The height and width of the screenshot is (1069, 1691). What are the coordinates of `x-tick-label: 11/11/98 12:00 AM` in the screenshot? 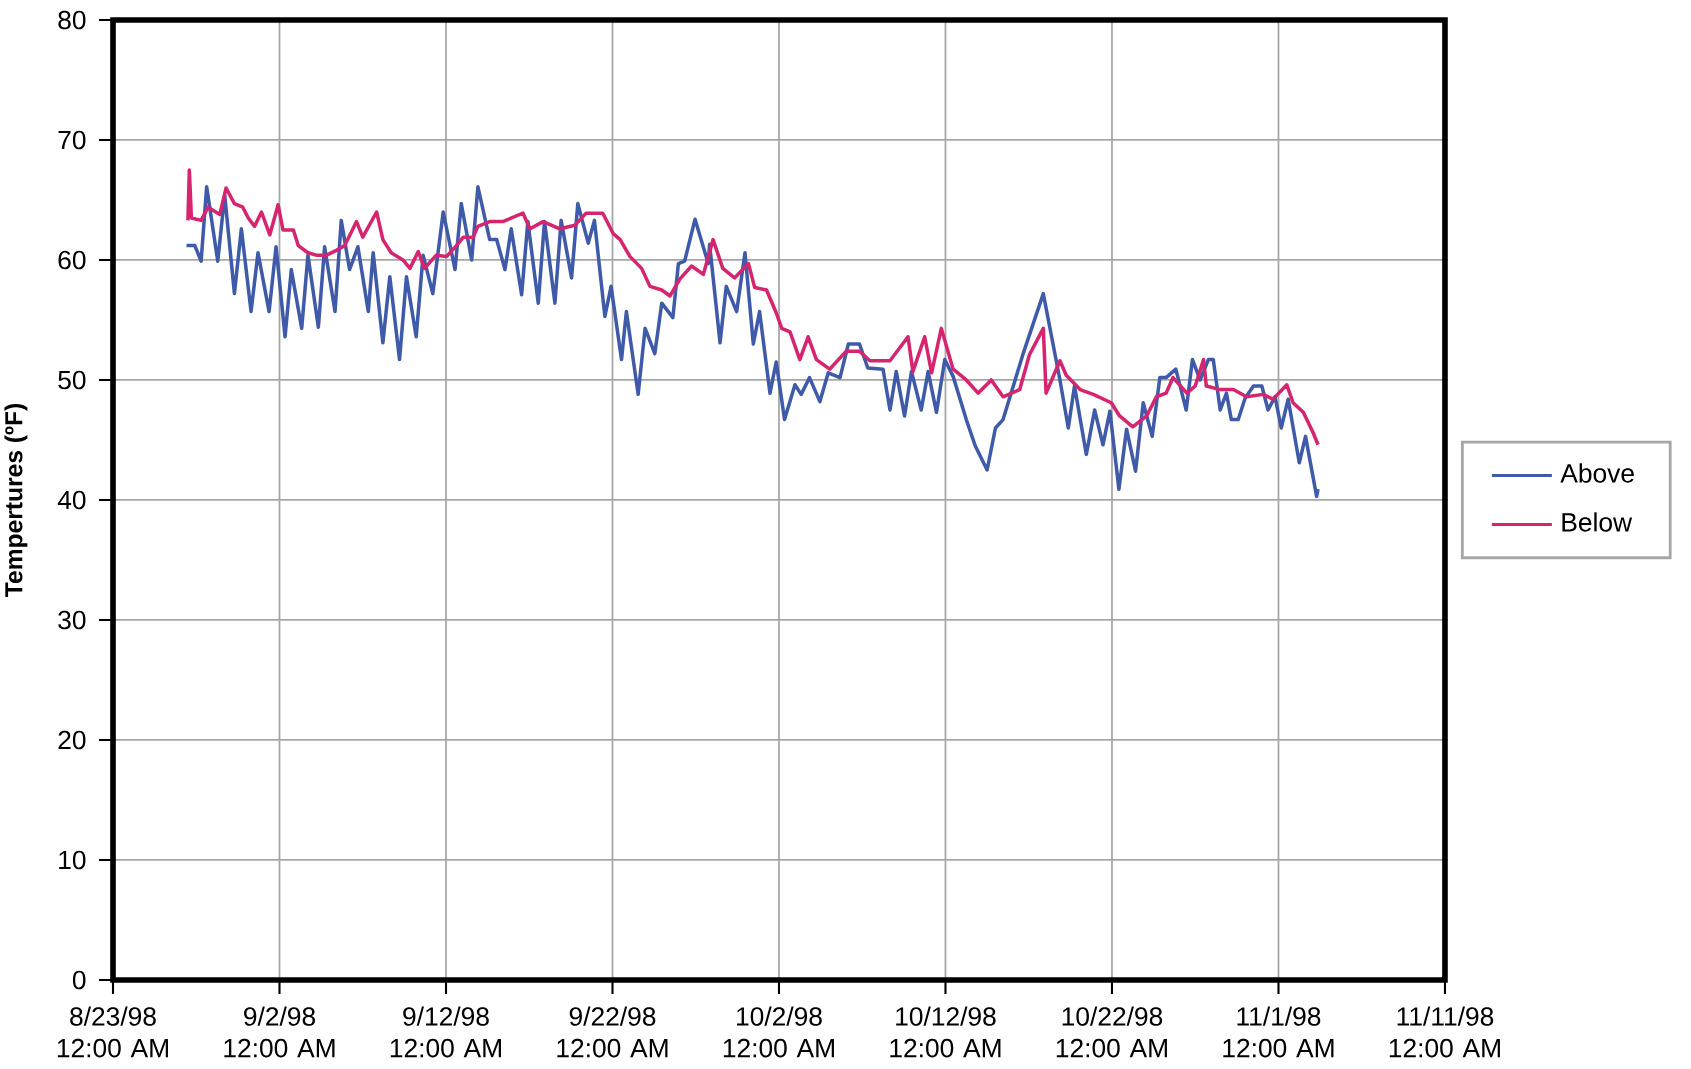 It's located at (1444, 1032).